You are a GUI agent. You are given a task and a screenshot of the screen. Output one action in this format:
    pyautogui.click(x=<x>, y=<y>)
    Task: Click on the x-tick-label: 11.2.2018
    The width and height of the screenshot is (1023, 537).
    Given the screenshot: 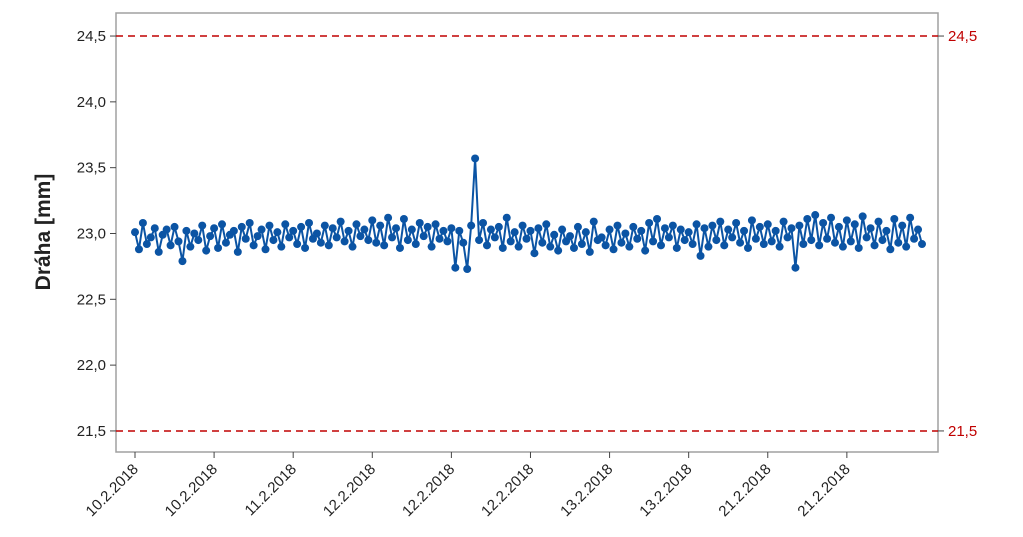 What is the action you would take?
    pyautogui.click(x=271, y=490)
    